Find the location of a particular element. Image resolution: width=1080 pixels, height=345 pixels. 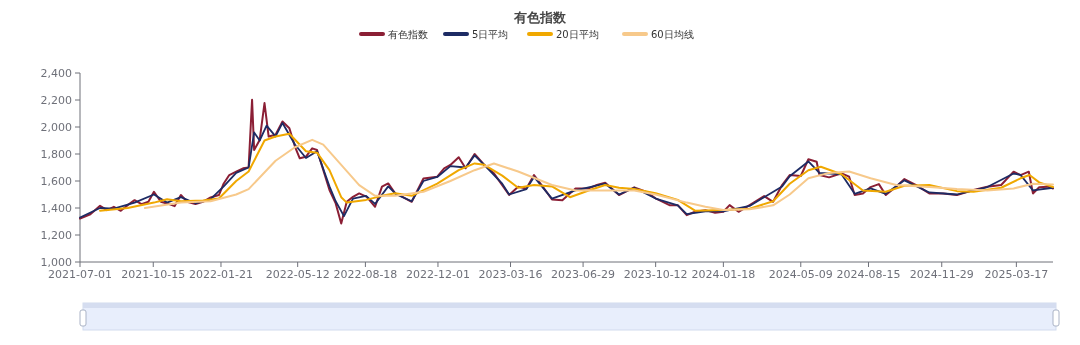

ytick: 1,600 is located at coordinates (56, 181).